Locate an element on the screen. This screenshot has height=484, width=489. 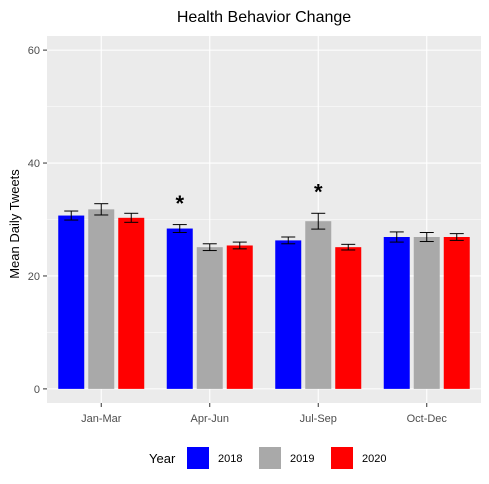
legend-label-2018: 2018 is located at coordinates (230, 459).